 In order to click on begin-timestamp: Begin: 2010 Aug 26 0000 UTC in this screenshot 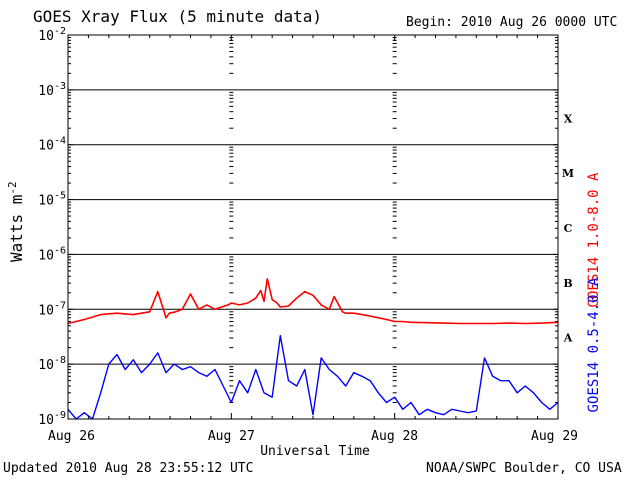, I will do `click(511, 22)`.